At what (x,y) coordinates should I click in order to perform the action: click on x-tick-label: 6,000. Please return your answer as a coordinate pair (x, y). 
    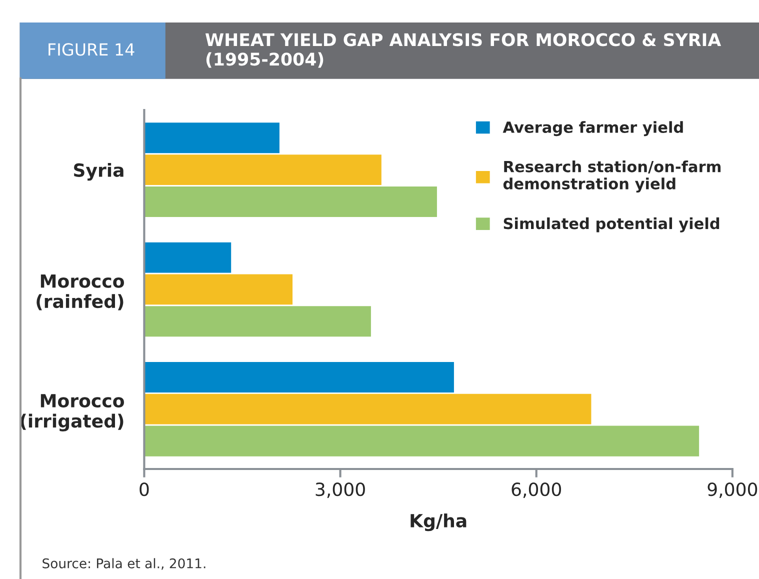
    Looking at the image, I should click on (537, 490).